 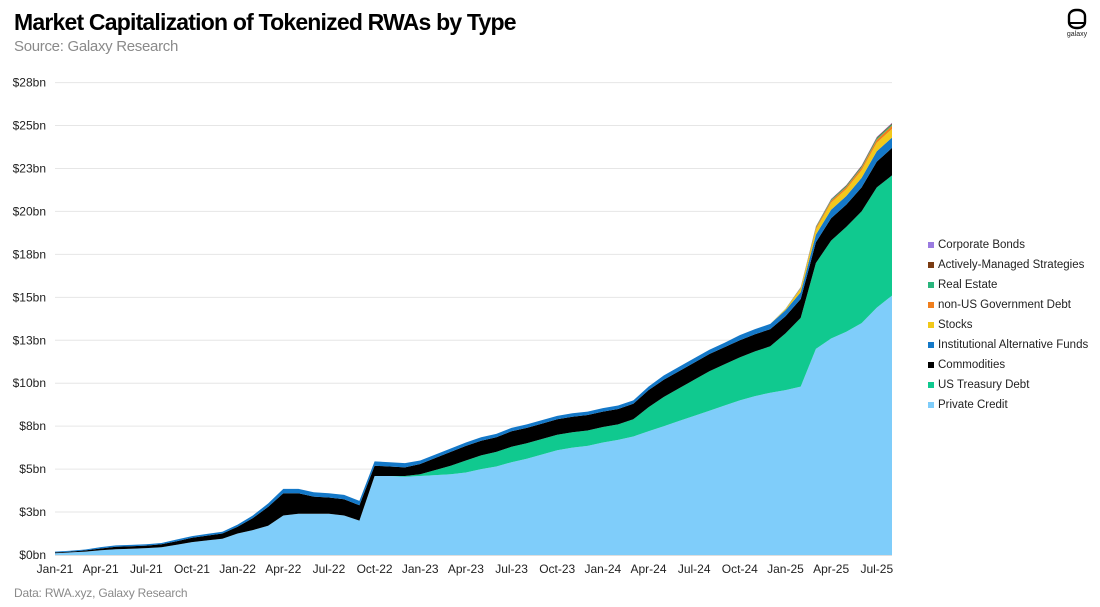 I want to click on legend-item: non-US Government Debt, so click(x=1008, y=305).